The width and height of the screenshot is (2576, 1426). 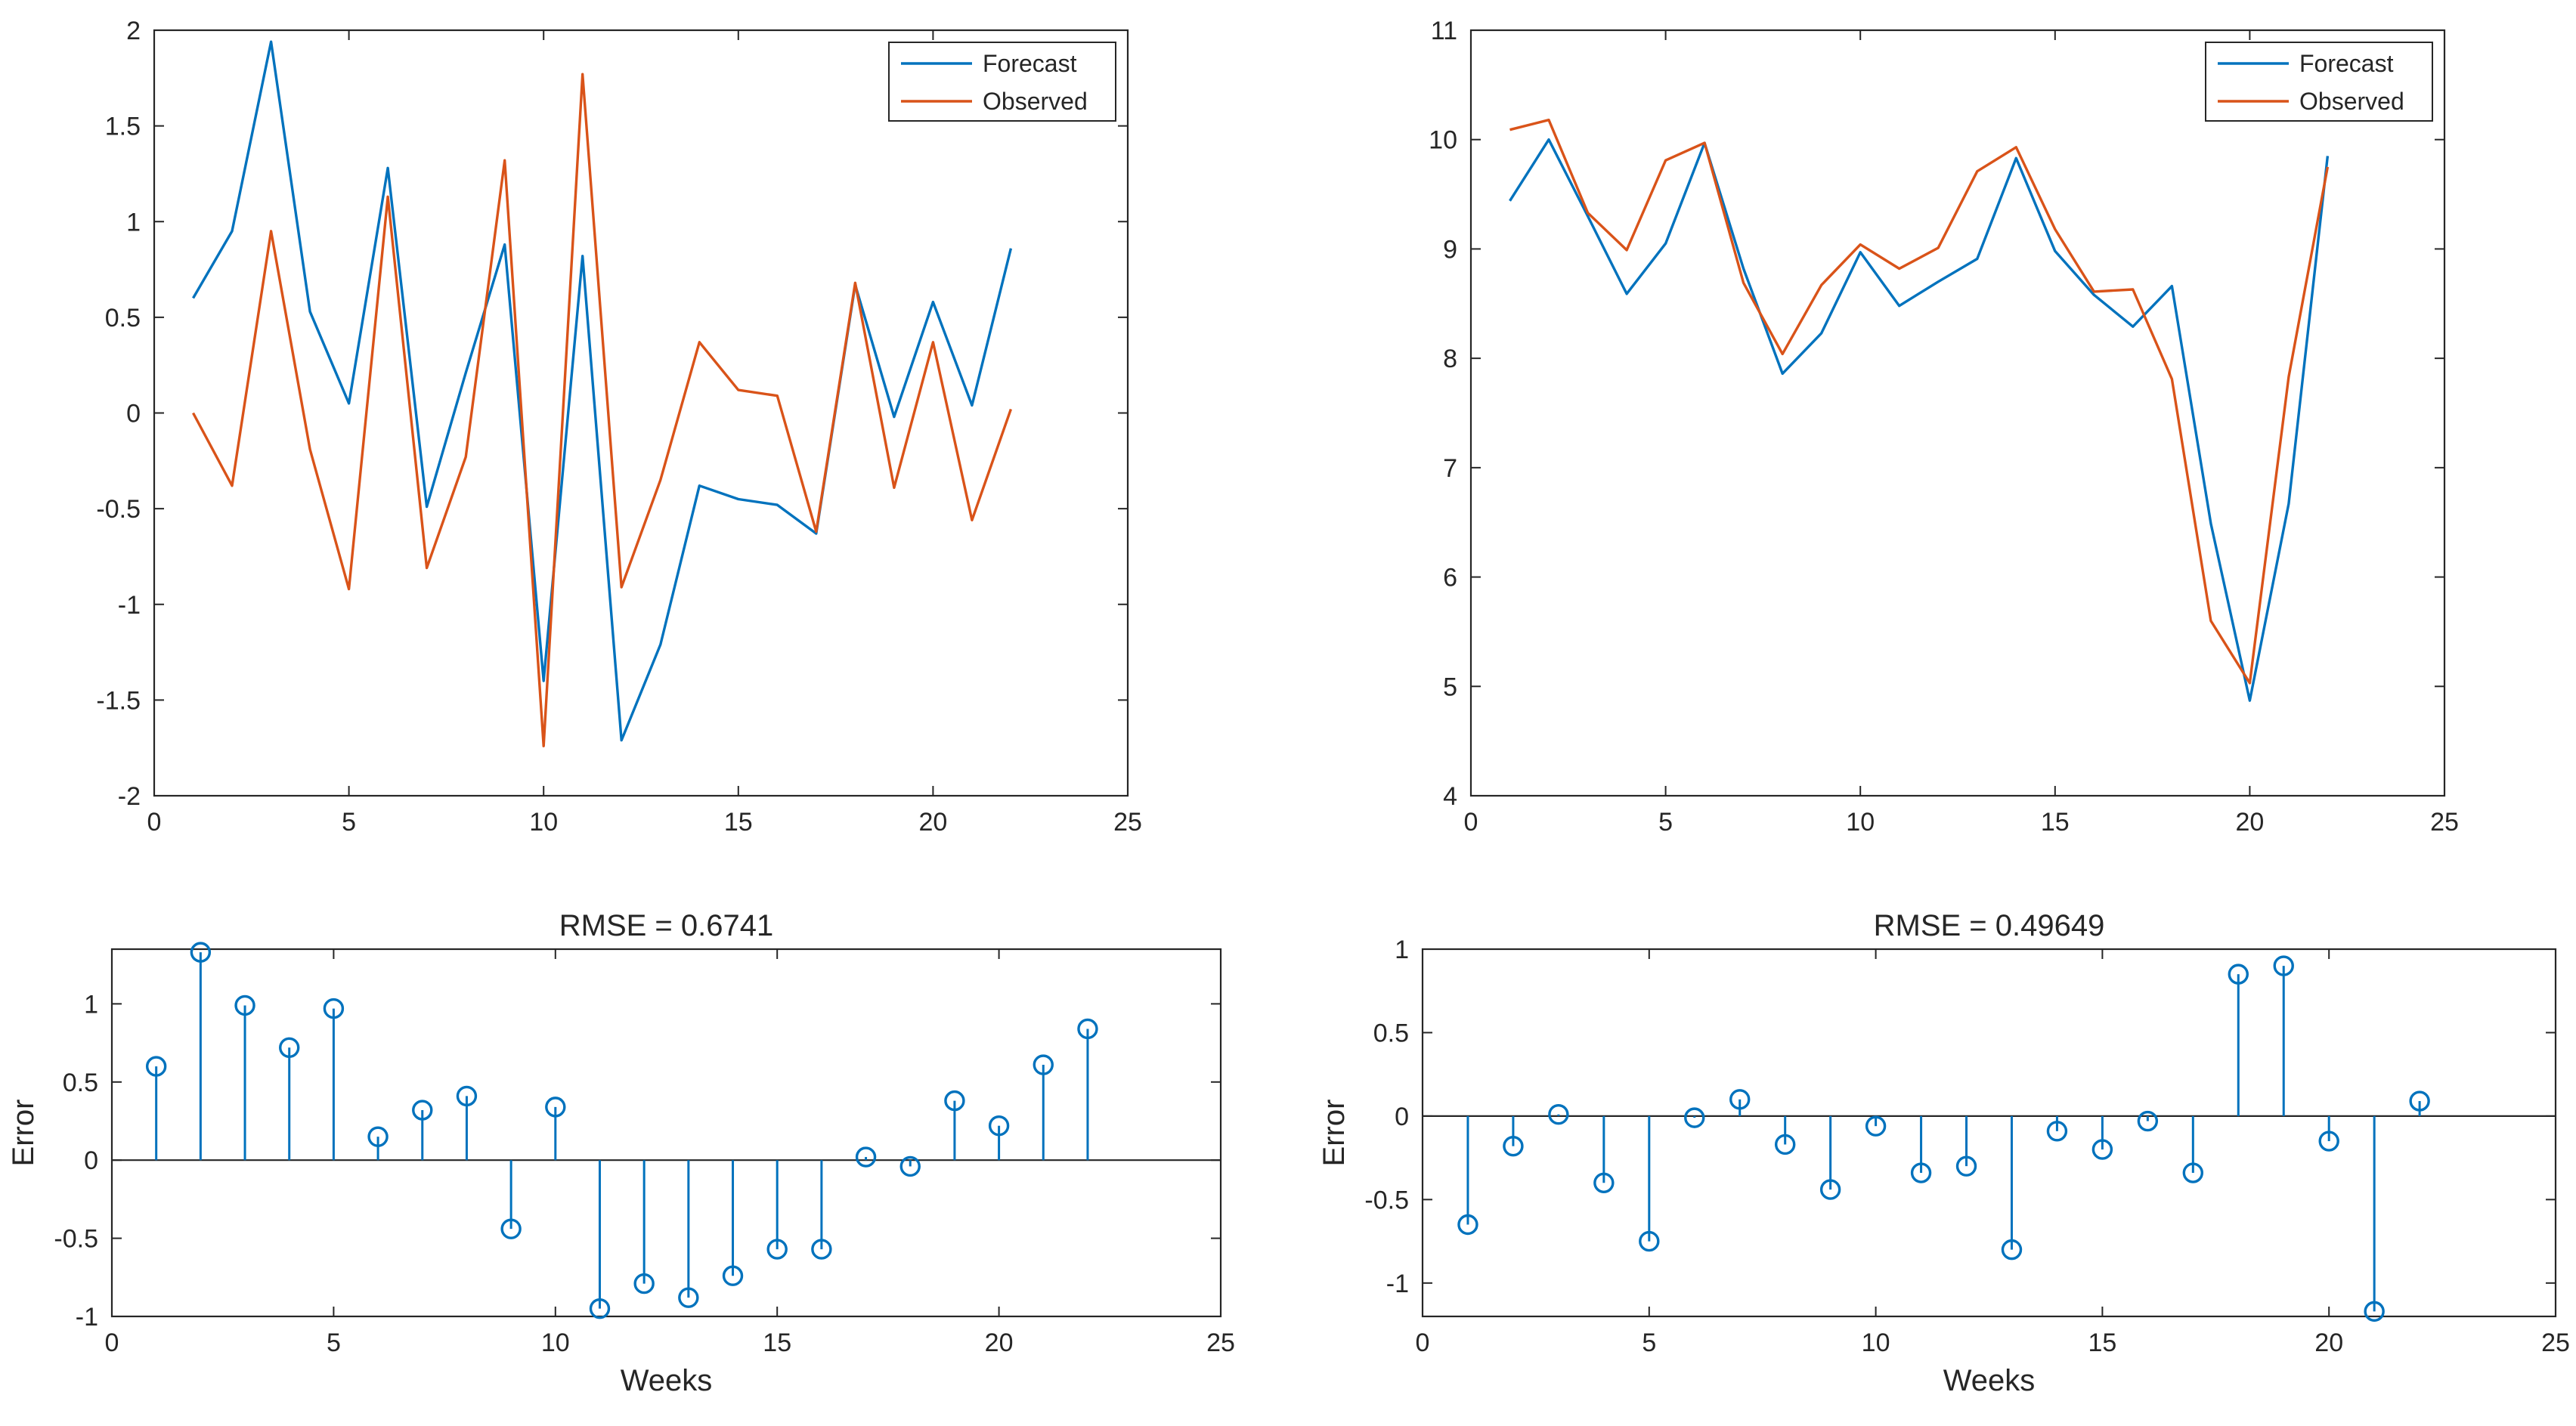 What do you see at coordinates (133, 31) in the screenshot?
I see `y-tick-label: 2` at bounding box center [133, 31].